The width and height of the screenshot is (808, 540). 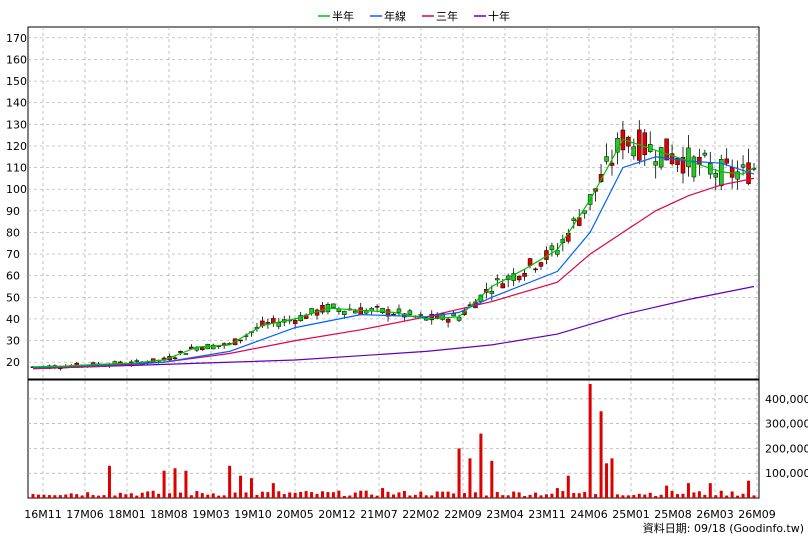 What do you see at coordinates (421, 514) in the screenshot?
I see `time-tick-label: 22M02` at bounding box center [421, 514].